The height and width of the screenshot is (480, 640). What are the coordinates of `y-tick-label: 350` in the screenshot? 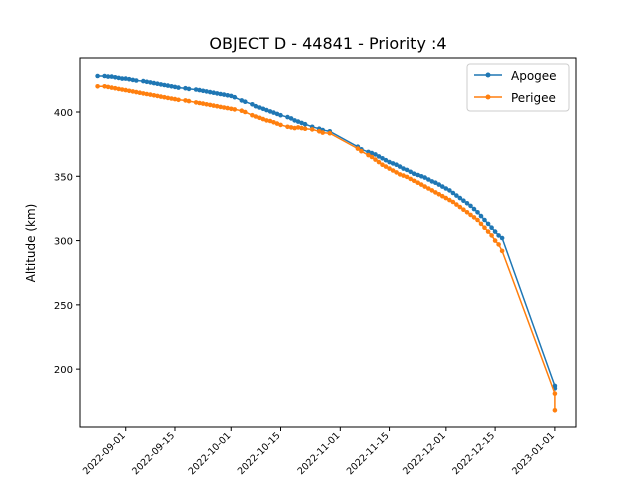 It's located at (63, 177).